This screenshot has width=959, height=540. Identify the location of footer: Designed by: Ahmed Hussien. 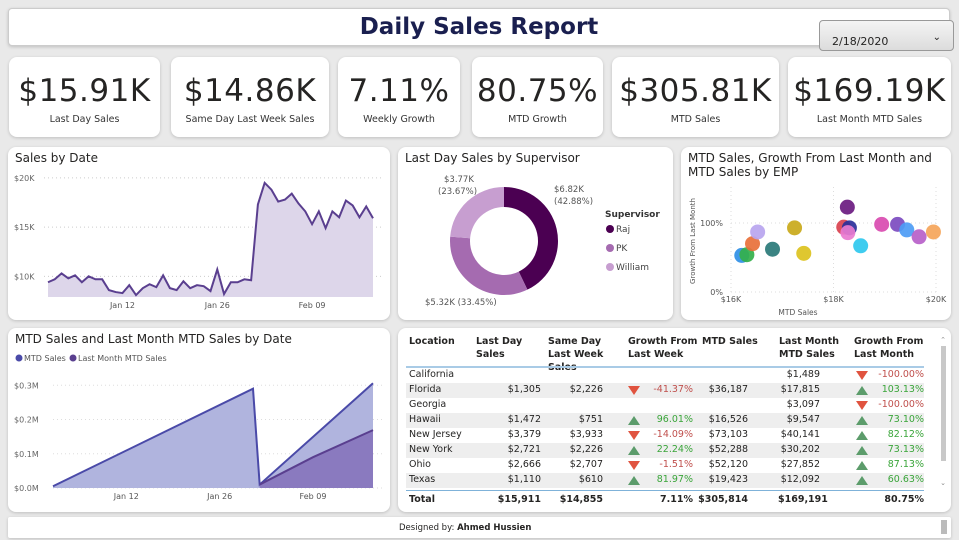
(479, 527).